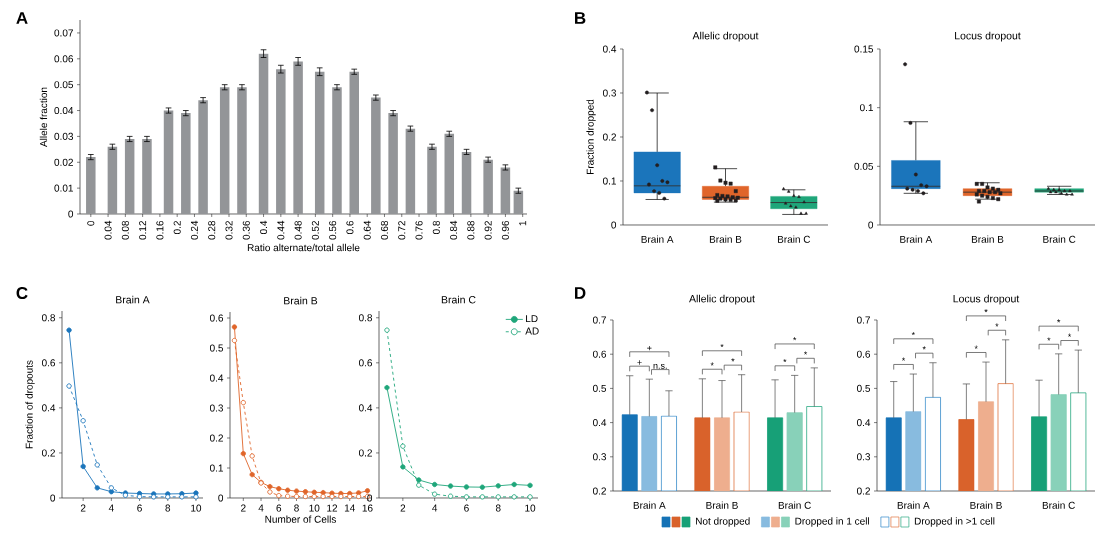 The image size is (1098, 536). I want to click on x-tick-label: 0.68, so click(384, 230).